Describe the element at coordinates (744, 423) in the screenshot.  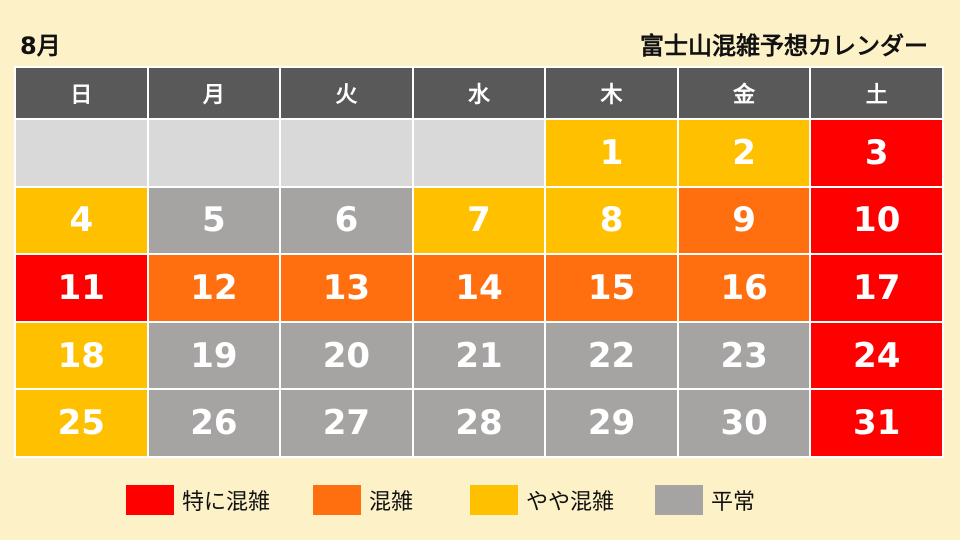
I see `day-cell-30: 30` at that location.